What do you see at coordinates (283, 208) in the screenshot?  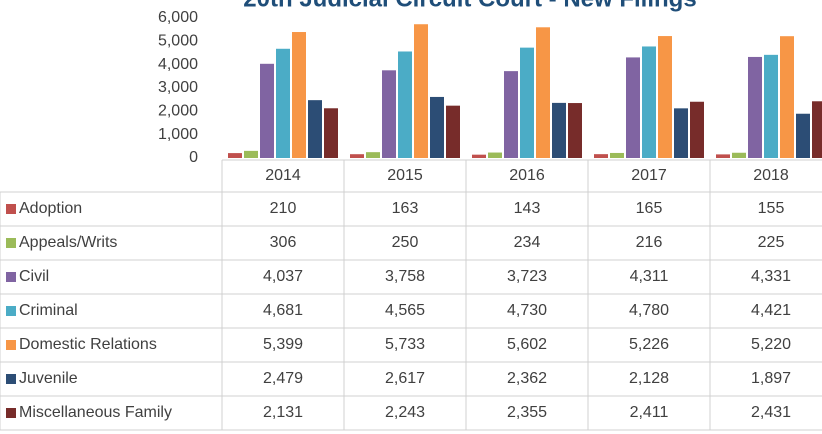 I see `table-value: 210` at bounding box center [283, 208].